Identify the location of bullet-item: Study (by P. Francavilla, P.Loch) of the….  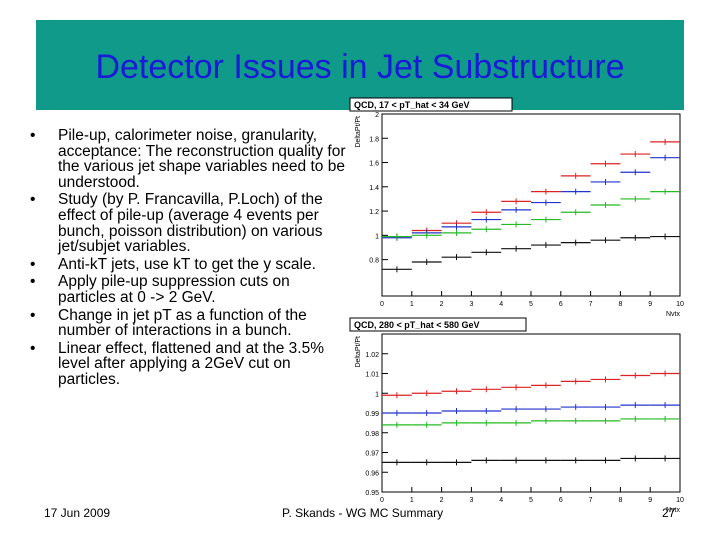
(190, 223).